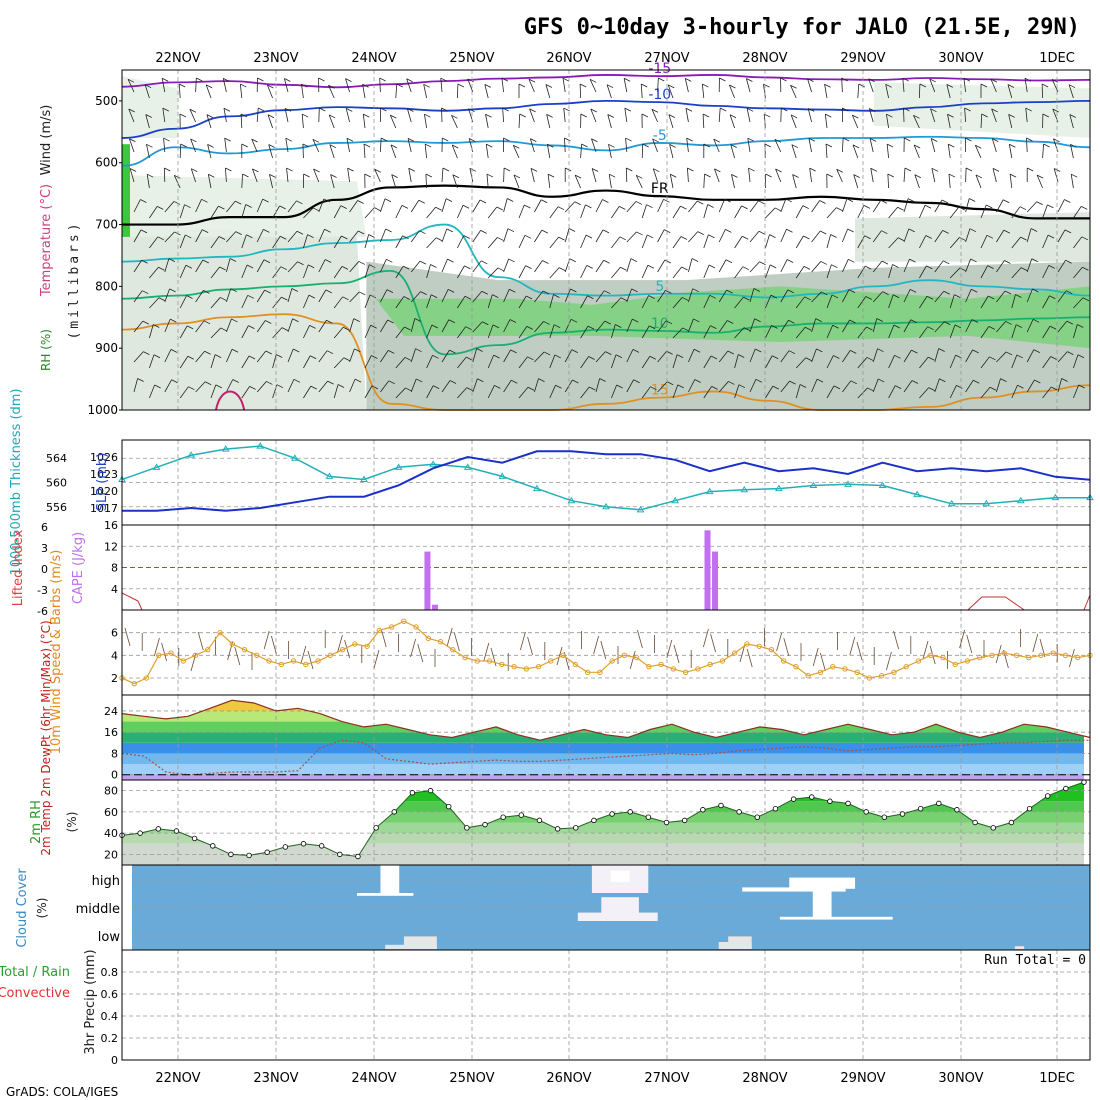 The height and width of the screenshot is (1100, 1100). Describe the element at coordinates (606, 481) in the screenshot. I see `slp-line` at that location.